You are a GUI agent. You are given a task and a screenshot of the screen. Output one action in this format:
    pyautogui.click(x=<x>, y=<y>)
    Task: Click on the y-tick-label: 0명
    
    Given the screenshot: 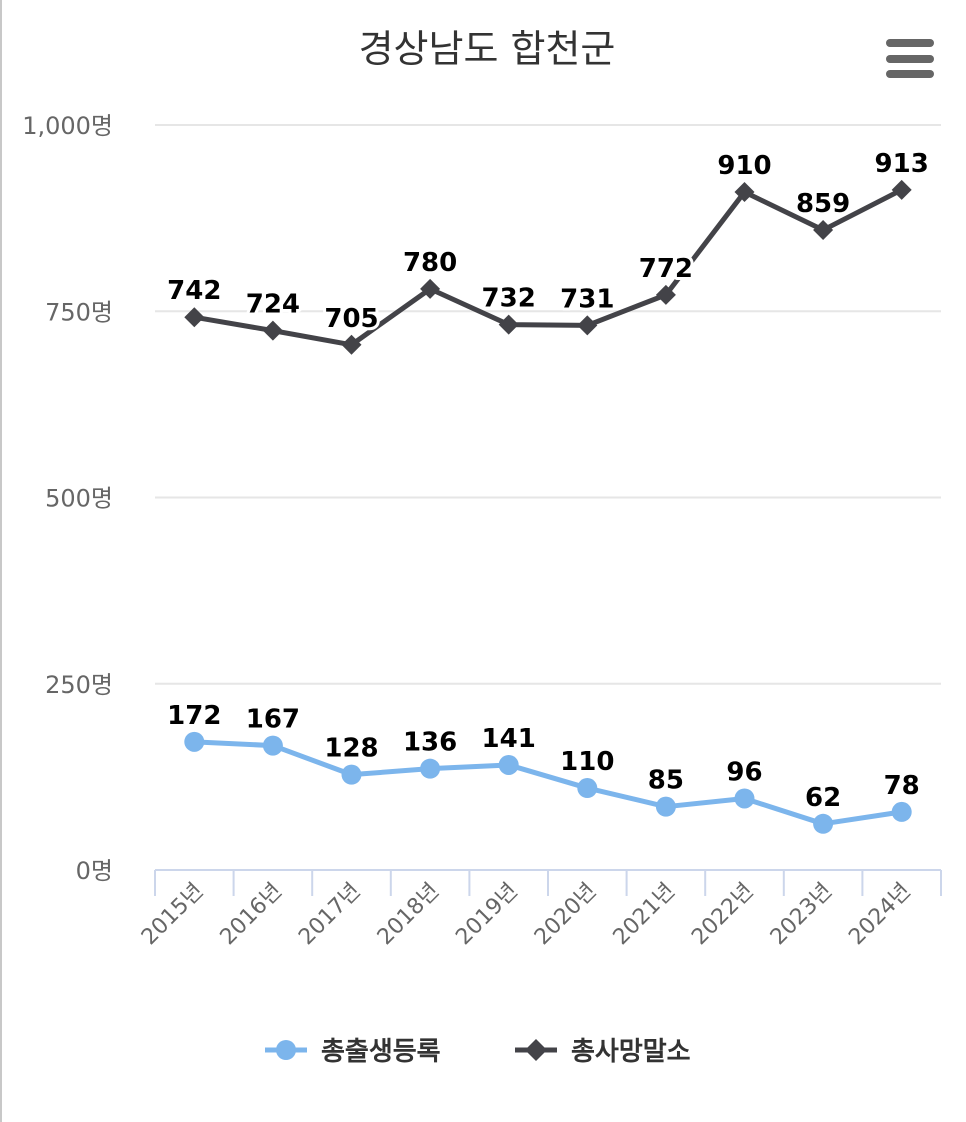 What is the action you would take?
    pyautogui.click(x=94, y=871)
    